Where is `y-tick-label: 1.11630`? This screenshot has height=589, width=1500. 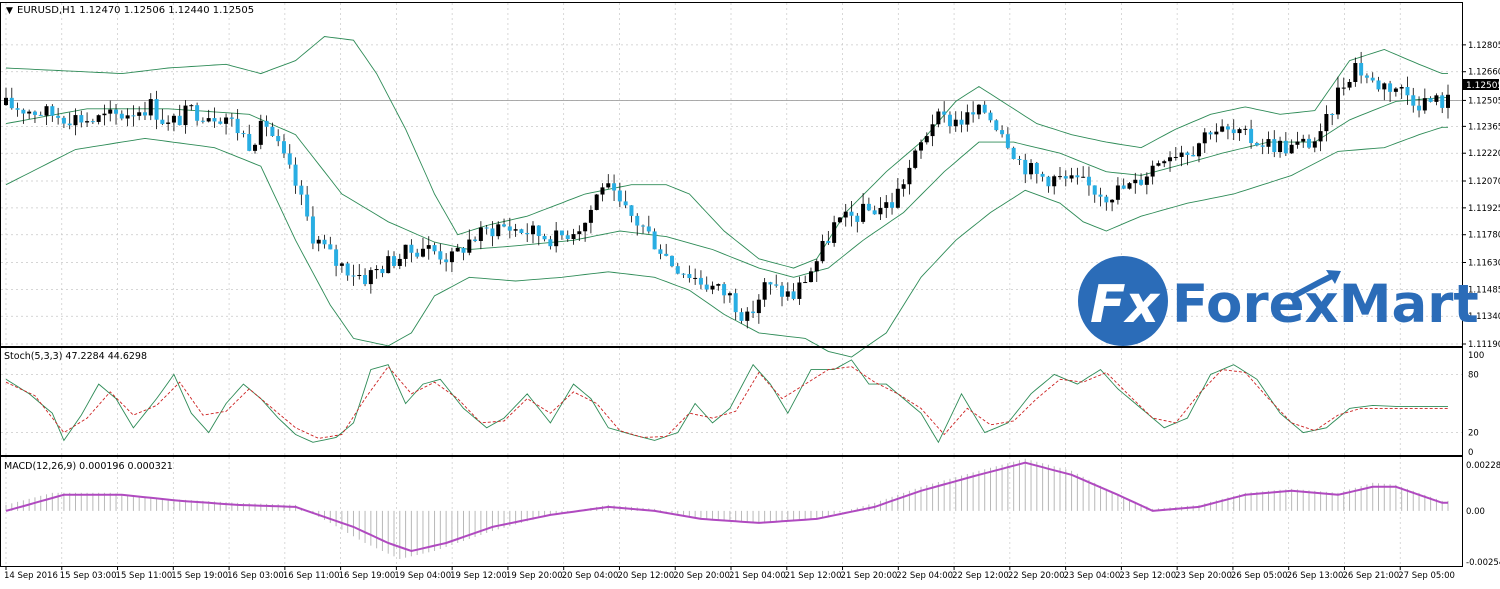
y-tick-label: 1.11630 is located at coordinates (1484, 264).